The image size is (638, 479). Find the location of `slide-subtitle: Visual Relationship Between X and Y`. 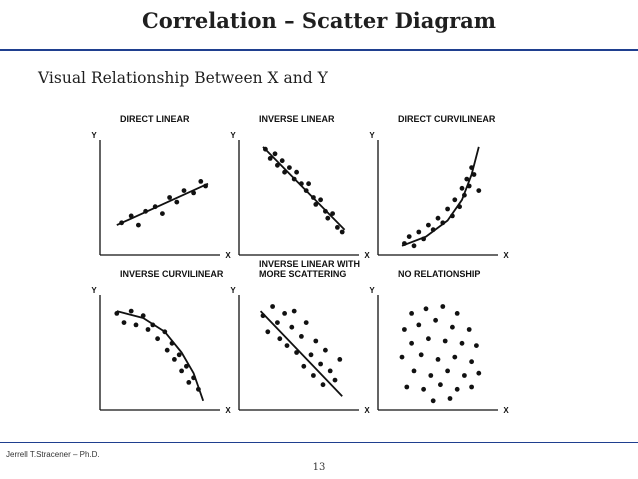

slide-subtitle: Visual Relationship Between X and Y is located at coordinates (183, 78).